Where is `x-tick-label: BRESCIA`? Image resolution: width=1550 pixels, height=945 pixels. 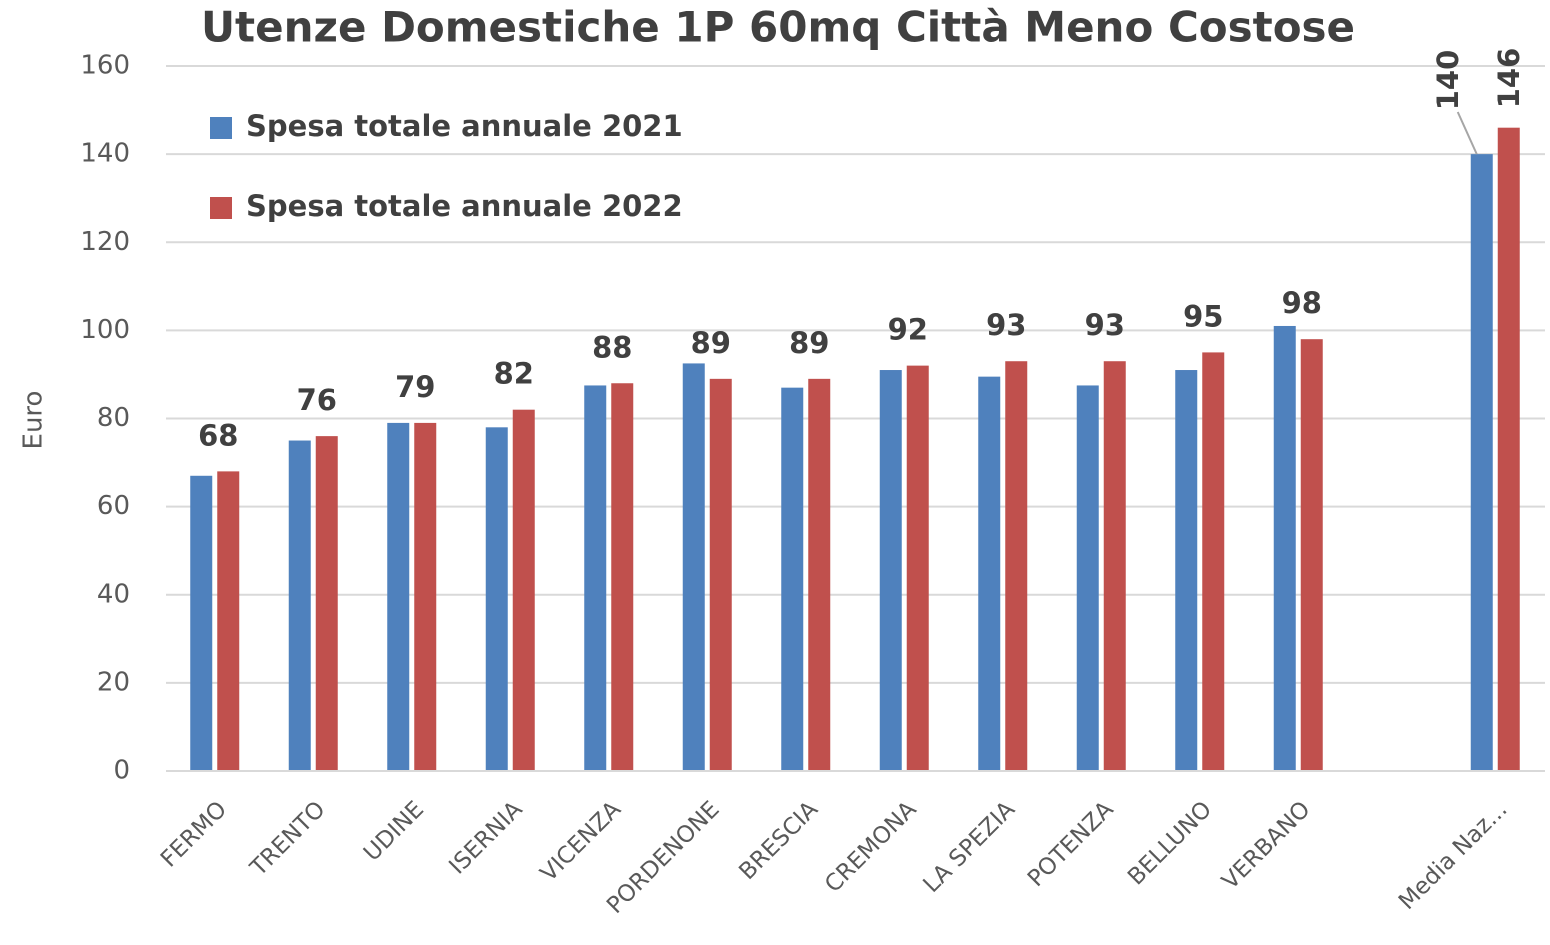 x-tick-label: BRESCIA is located at coordinates (778, 840).